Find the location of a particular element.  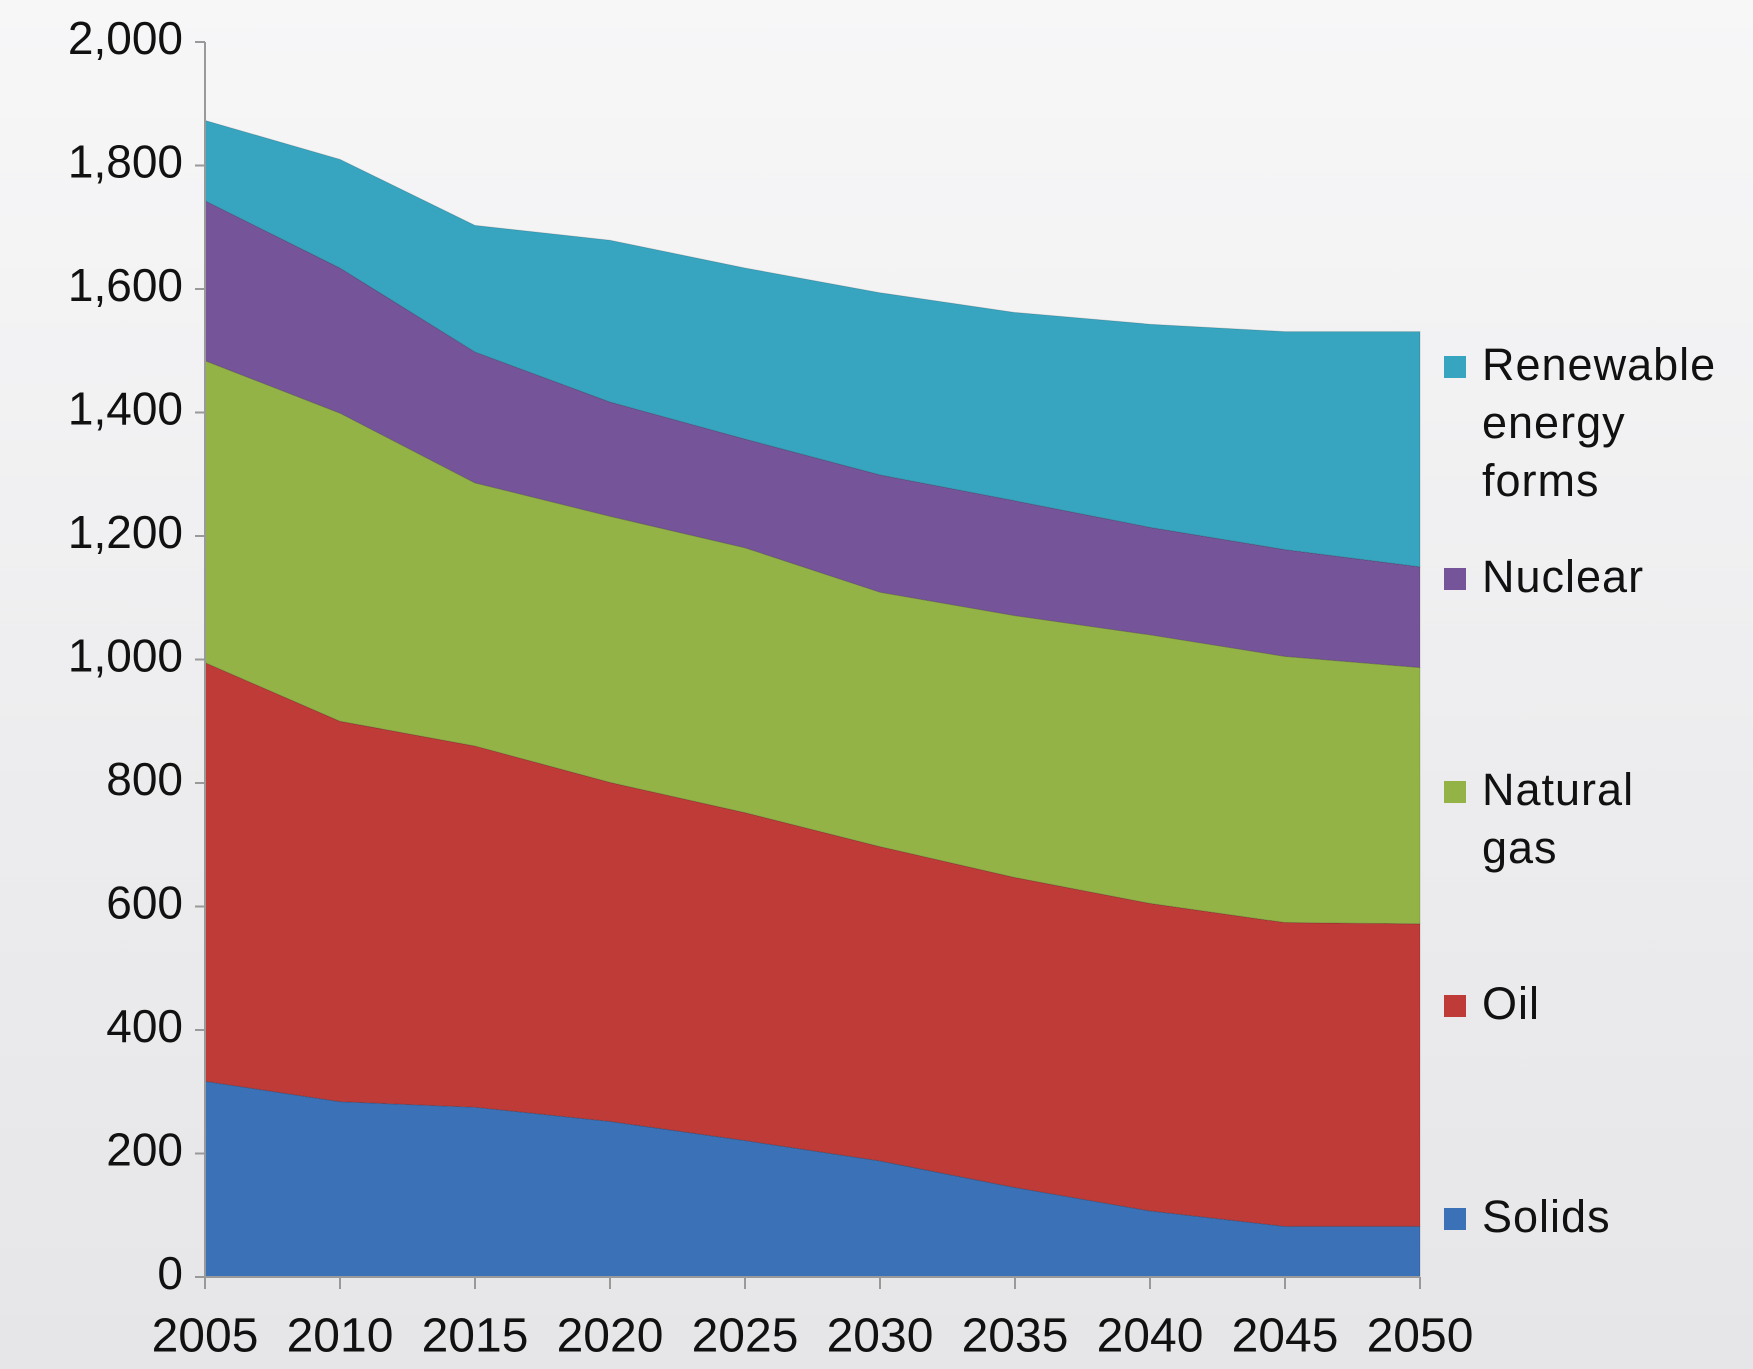

legend-label: Solids is located at coordinates (1546, 1216).